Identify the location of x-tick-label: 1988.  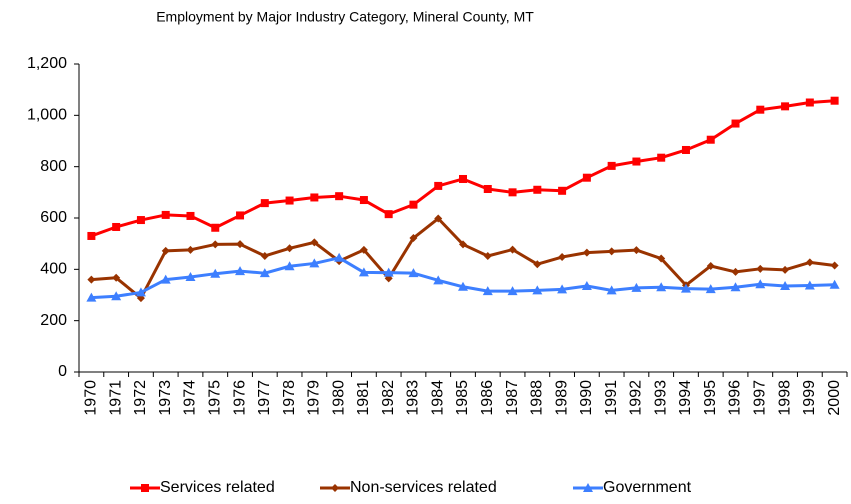
(537, 398).